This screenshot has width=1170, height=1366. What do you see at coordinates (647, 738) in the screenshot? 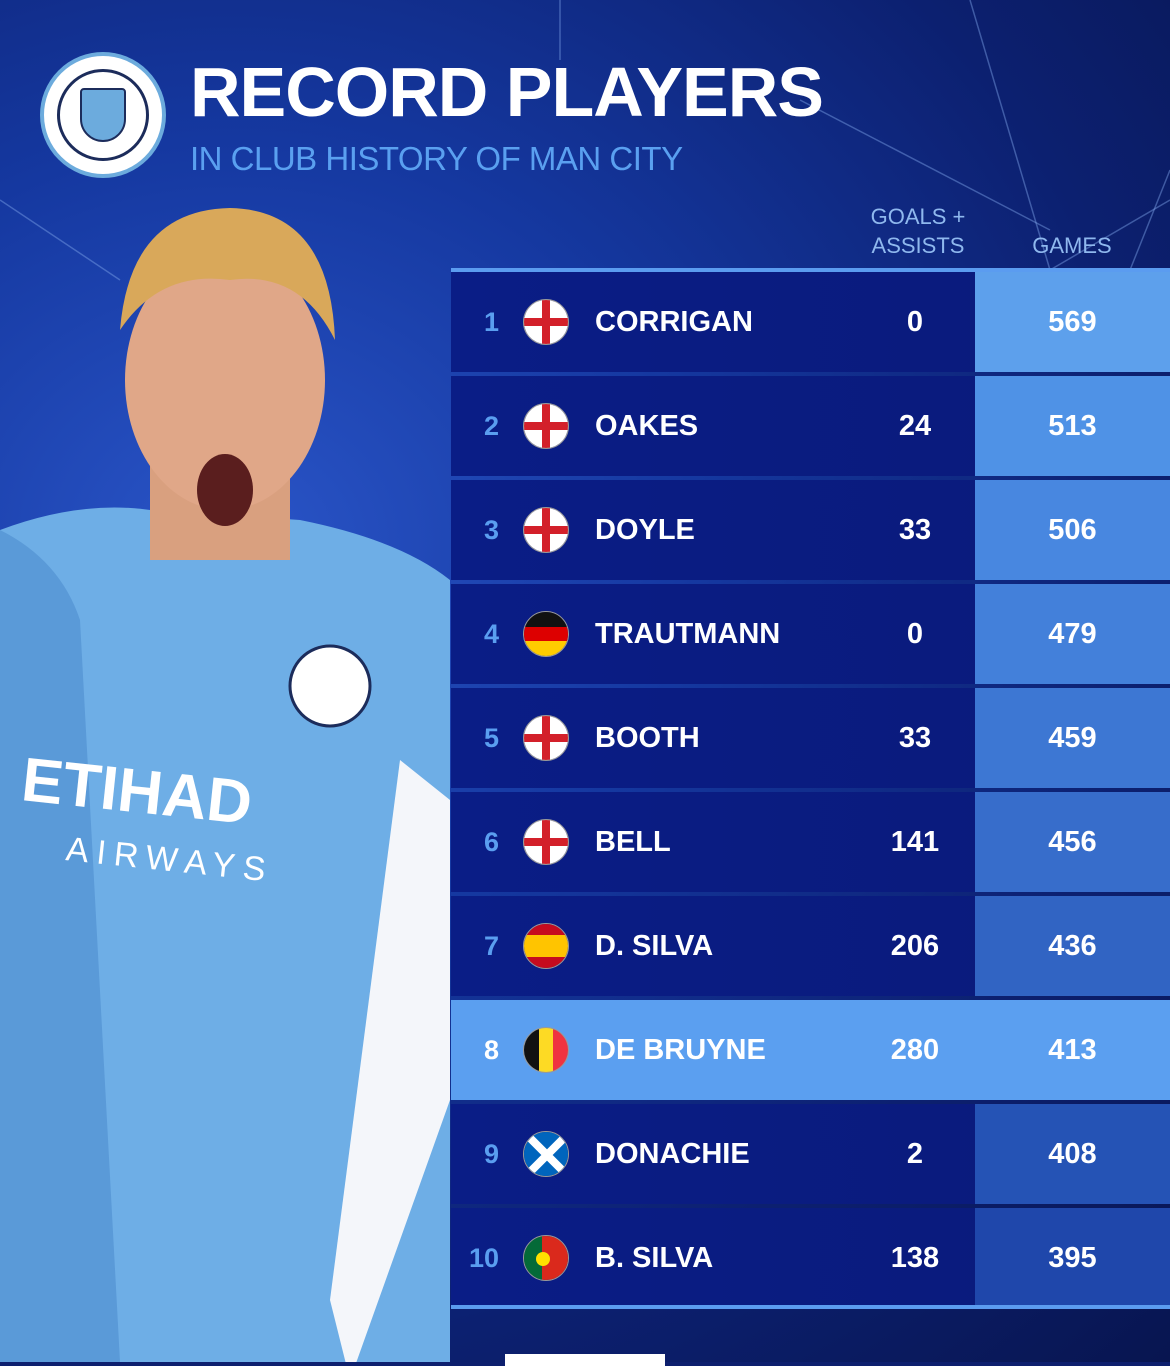
I see `player-name: BOOTH` at bounding box center [647, 738].